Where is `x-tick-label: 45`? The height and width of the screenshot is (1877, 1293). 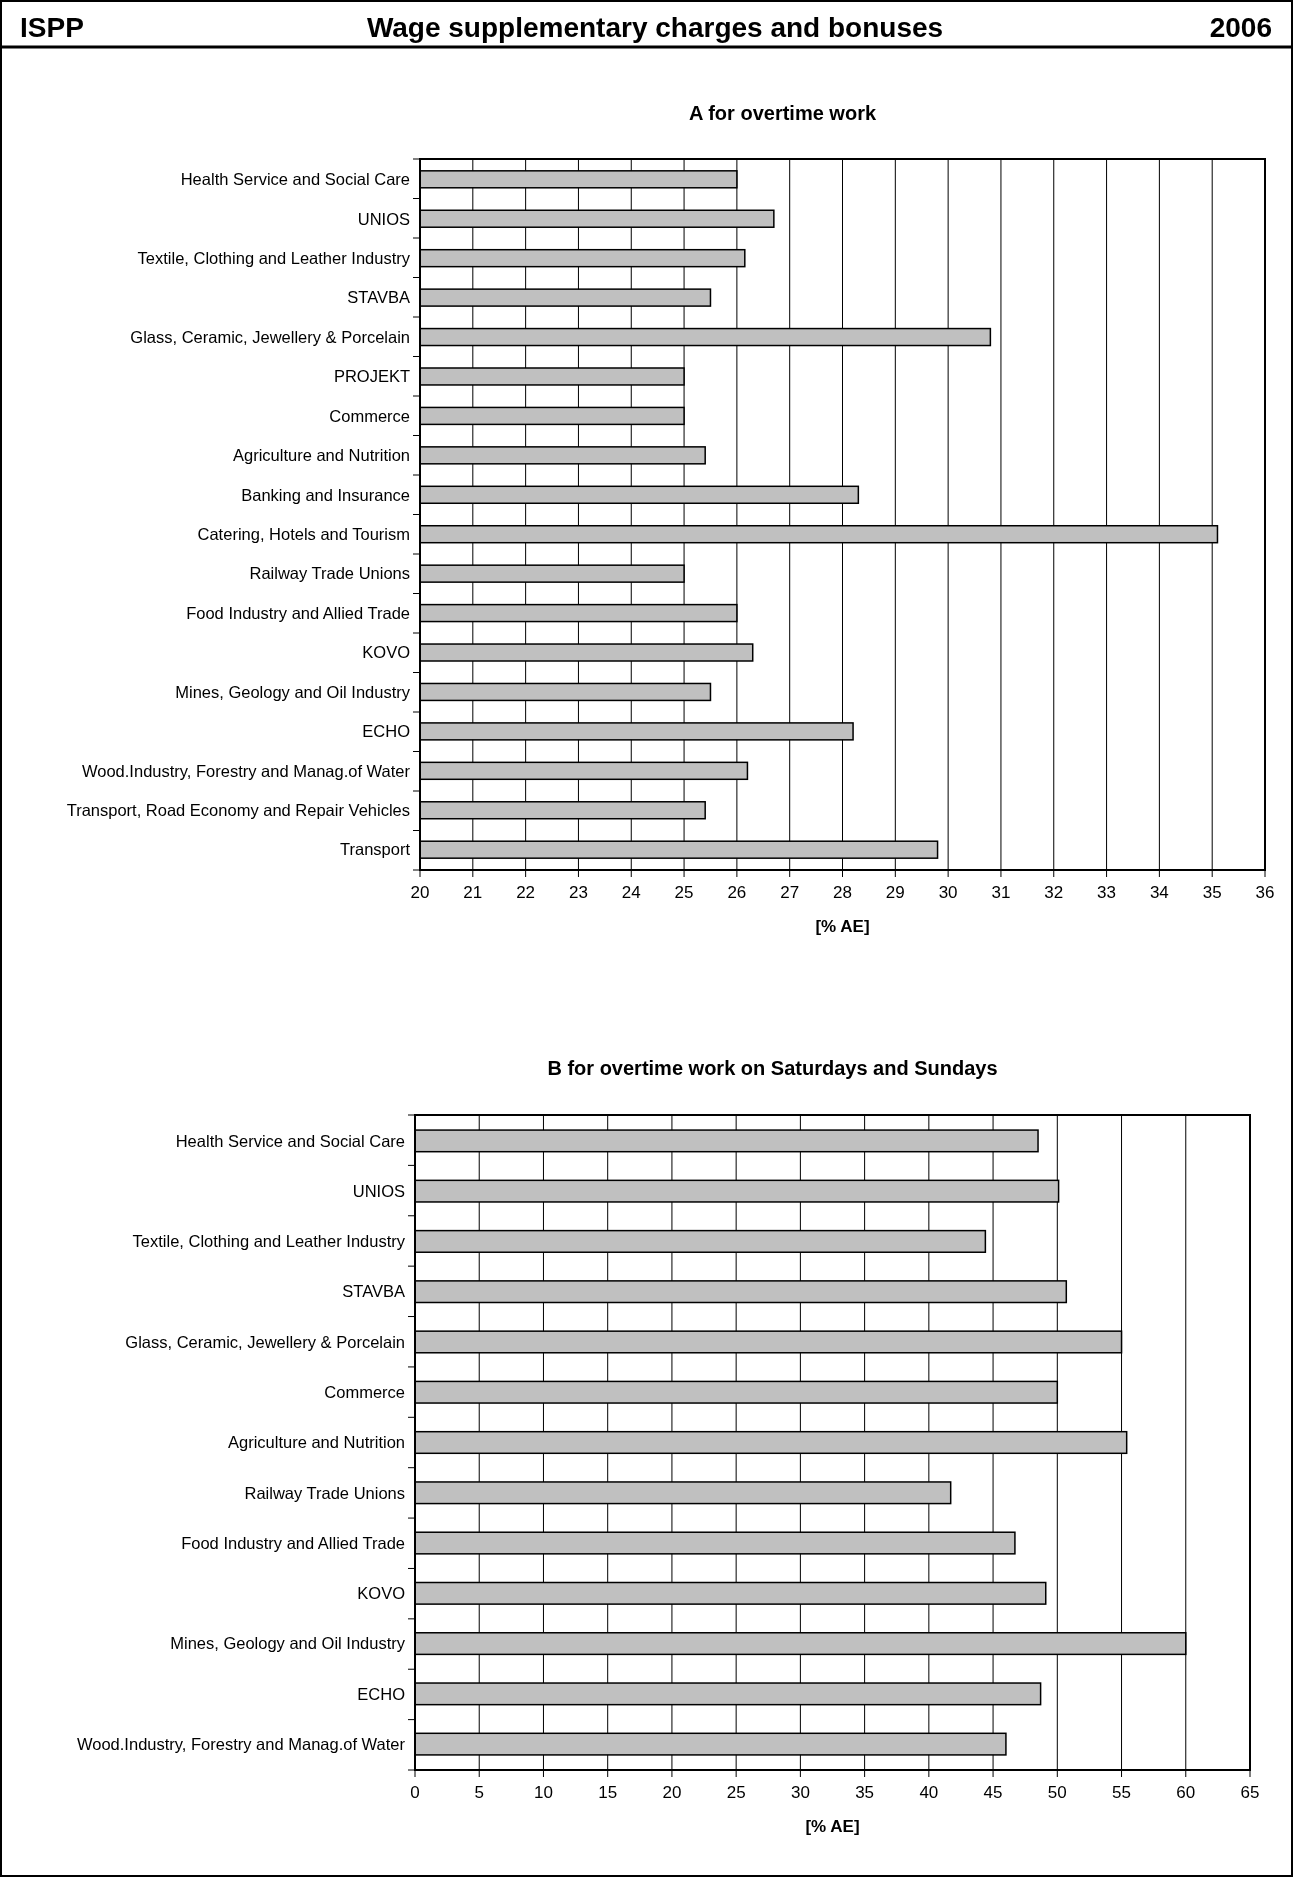
x-tick-label: 45 is located at coordinates (993, 1792).